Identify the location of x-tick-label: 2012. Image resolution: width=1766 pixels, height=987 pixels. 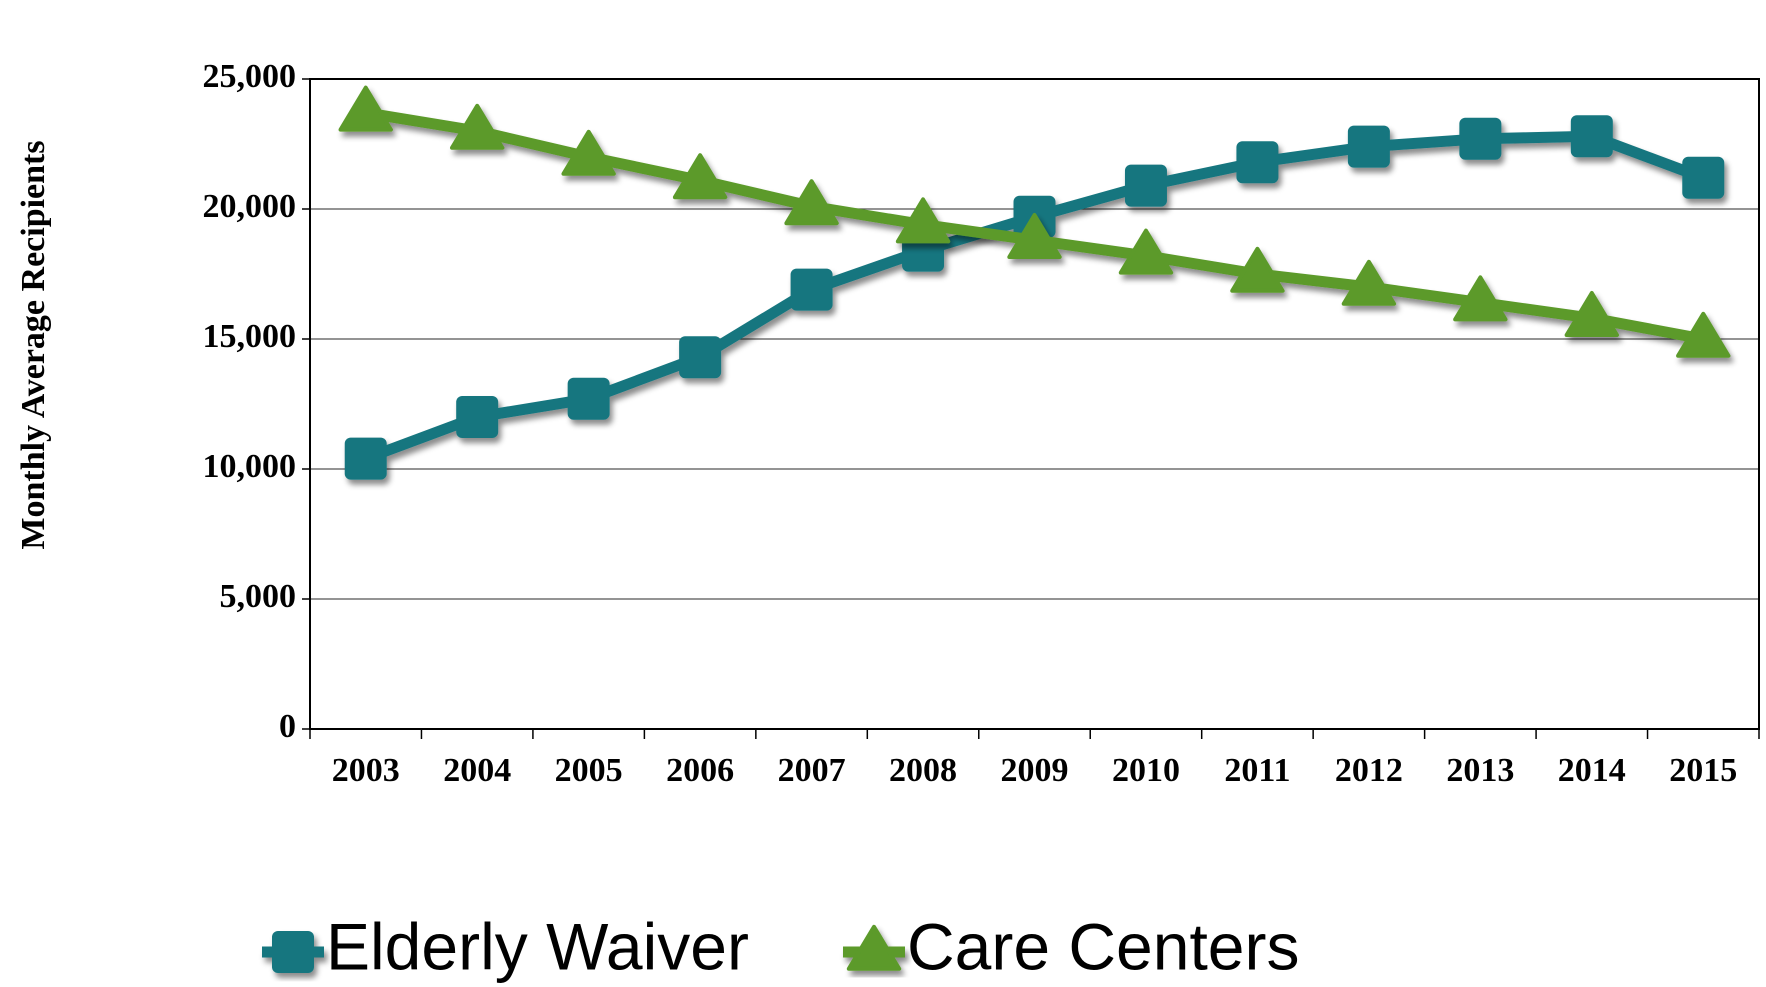
(1369, 770).